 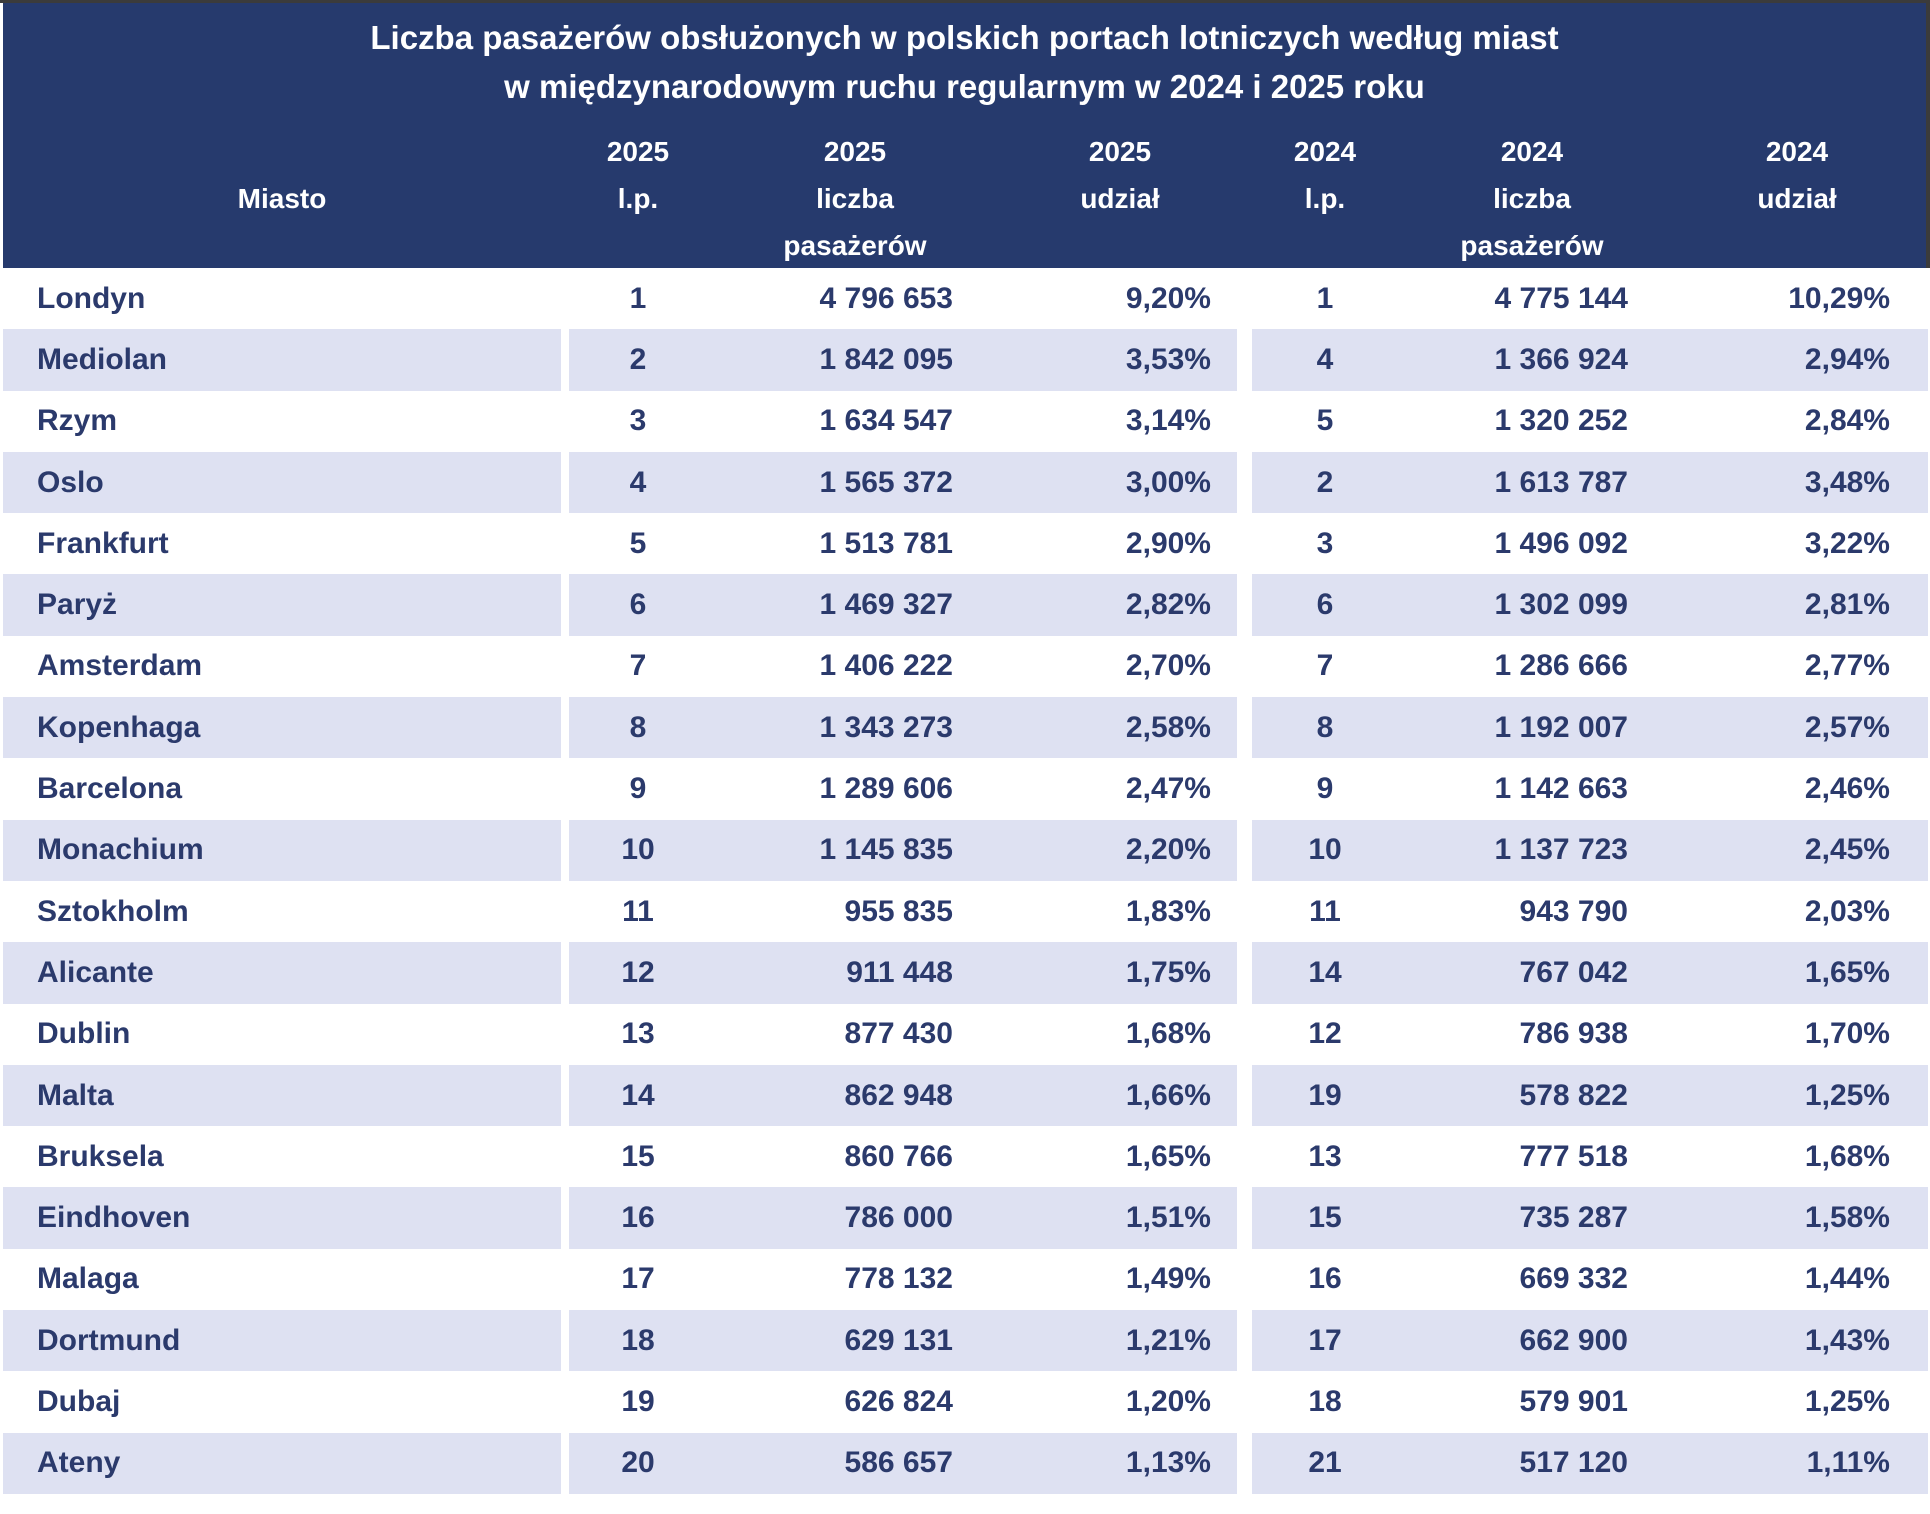 I want to click on city-cell: Dubaj, so click(x=79, y=1401).